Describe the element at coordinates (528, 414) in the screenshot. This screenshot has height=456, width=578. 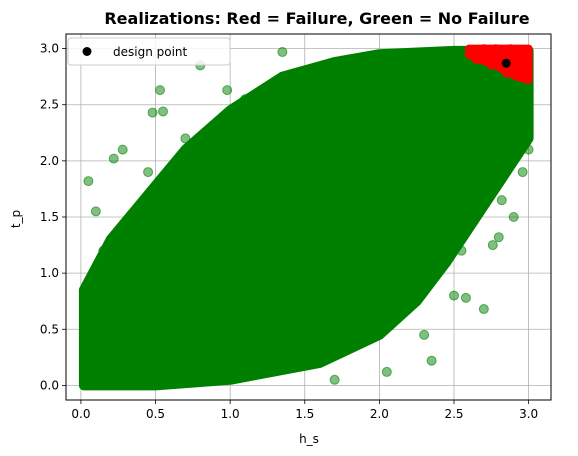
I see `x-tick-label: 3.0` at that location.